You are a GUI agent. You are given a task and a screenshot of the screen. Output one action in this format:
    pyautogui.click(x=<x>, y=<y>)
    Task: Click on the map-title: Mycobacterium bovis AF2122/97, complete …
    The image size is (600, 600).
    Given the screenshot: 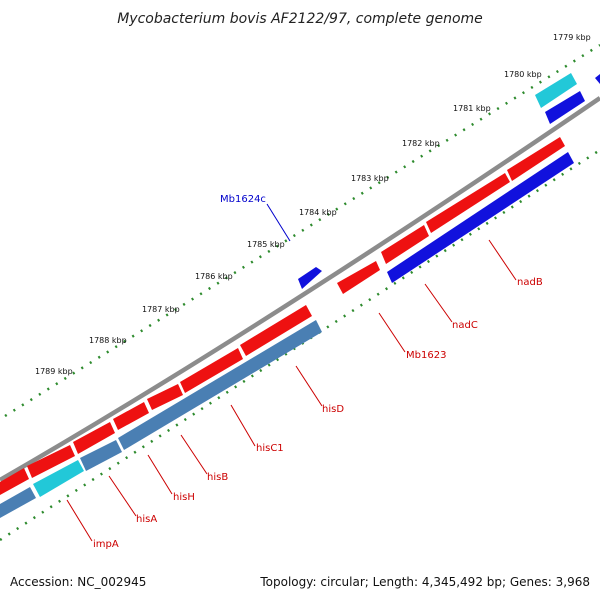 What is the action you would take?
    pyautogui.click(x=300, y=19)
    